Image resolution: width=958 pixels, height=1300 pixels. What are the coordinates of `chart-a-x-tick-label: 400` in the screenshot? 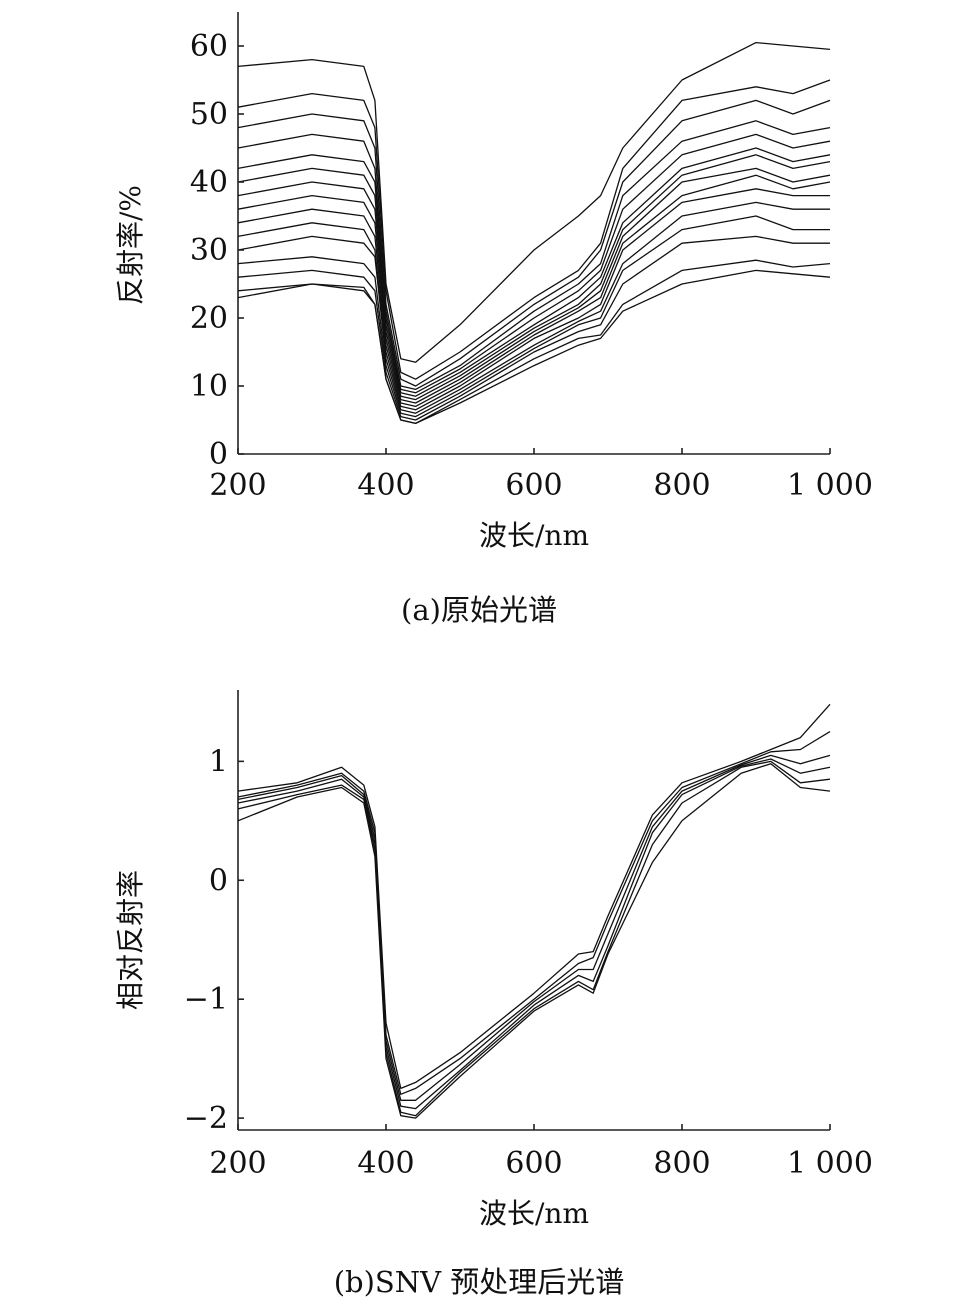 It's located at (385, 485).